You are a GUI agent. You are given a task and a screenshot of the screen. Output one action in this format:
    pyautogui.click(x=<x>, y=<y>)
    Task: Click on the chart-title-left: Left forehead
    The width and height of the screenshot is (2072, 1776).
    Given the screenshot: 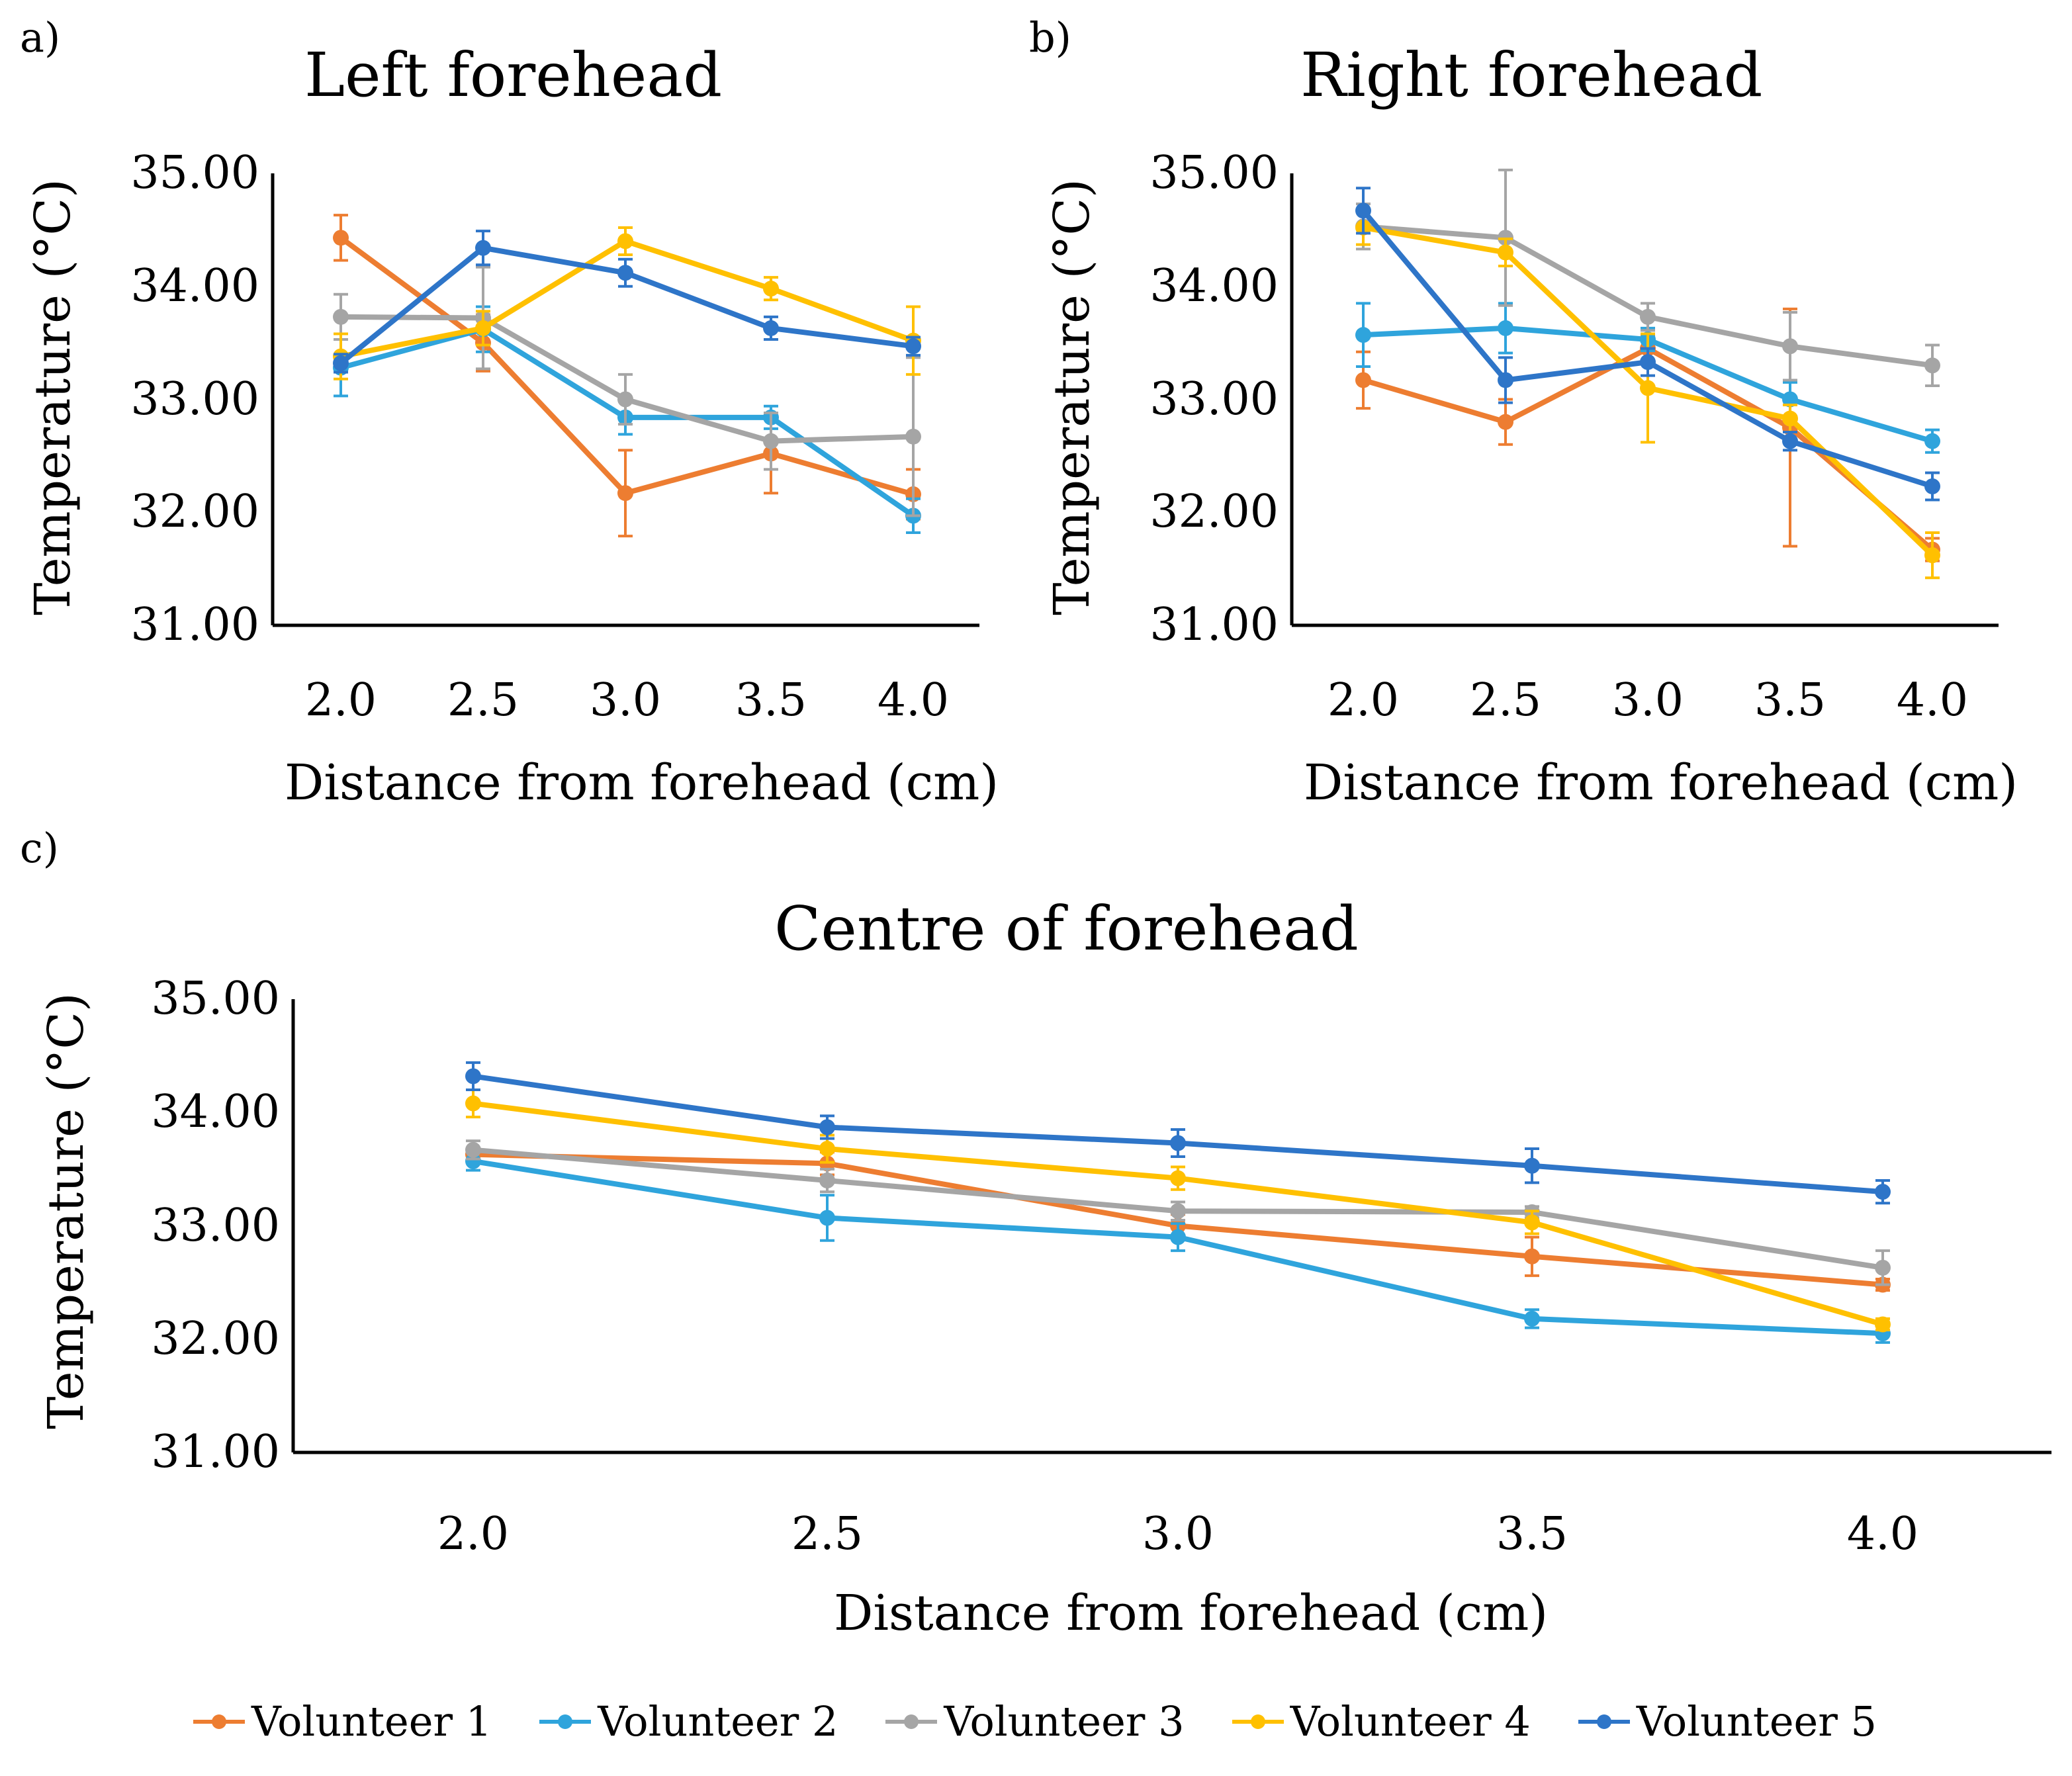 What is the action you would take?
    pyautogui.click(x=513, y=75)
    